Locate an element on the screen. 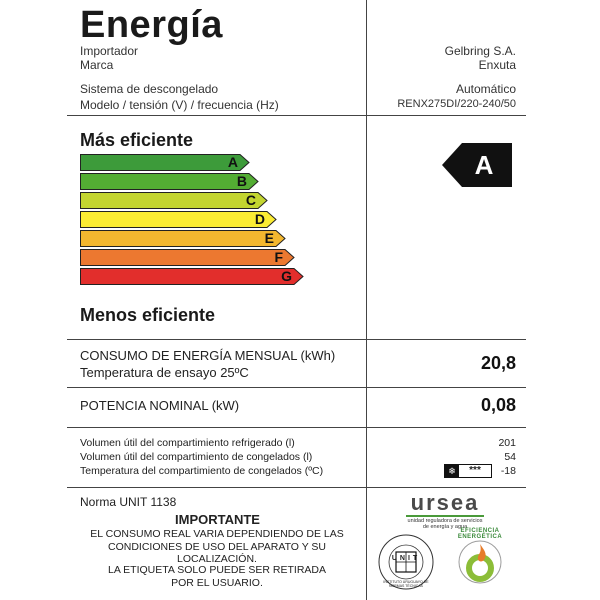 The width and height of the screenshot is (600, 600). important-title: IMPORTANTE is located at coordinates (217, 519).